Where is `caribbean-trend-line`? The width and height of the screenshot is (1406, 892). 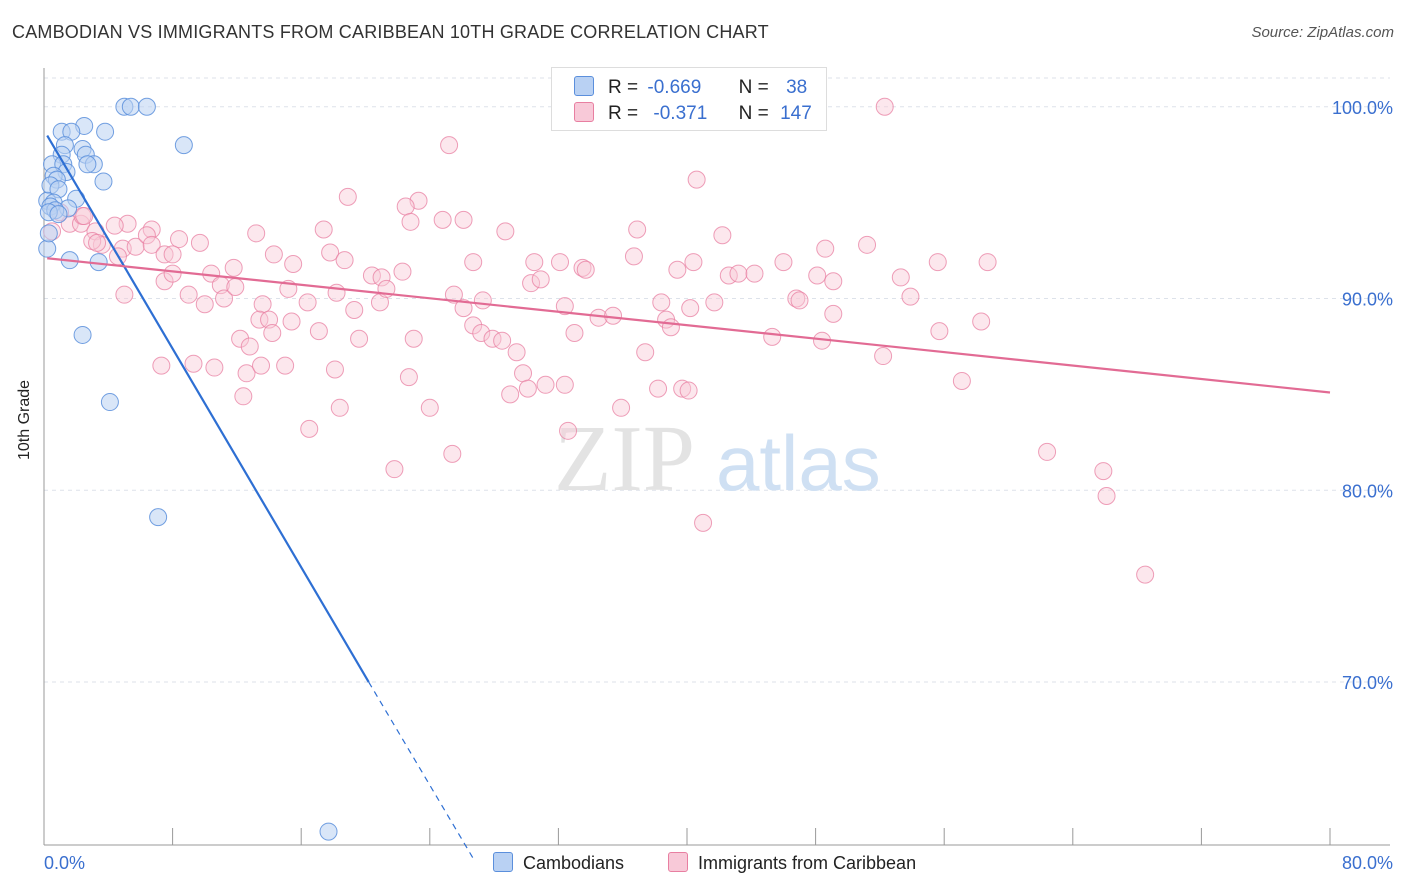 caribbean-trend-line is located at coordinates (689, 325).